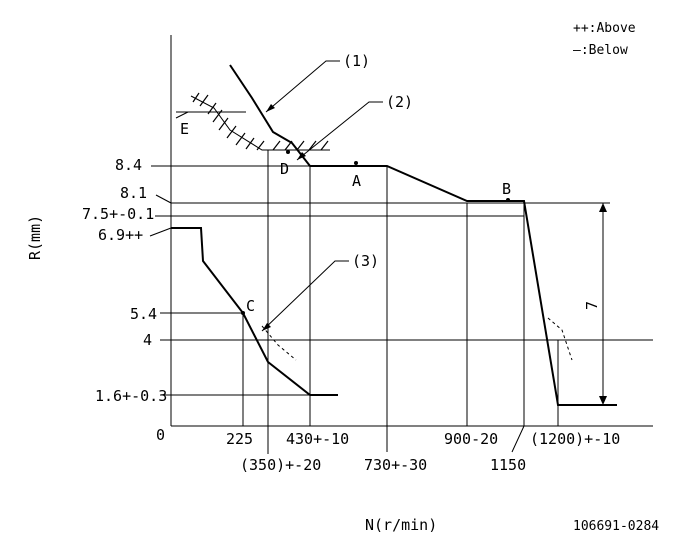 The width and height of the screenshot is (681, 554). Describe the element at coordinates (560, 339) in the screenshot. I see `dashed-upper` at that location.